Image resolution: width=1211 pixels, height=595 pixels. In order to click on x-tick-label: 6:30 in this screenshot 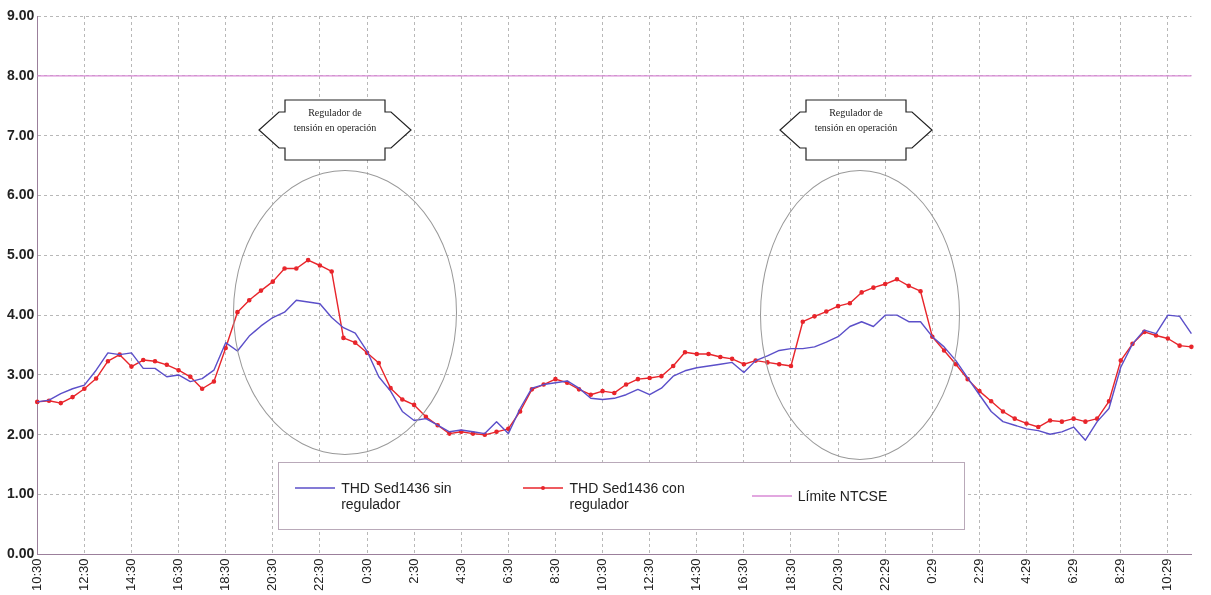, I will do `click(507, 571)`.